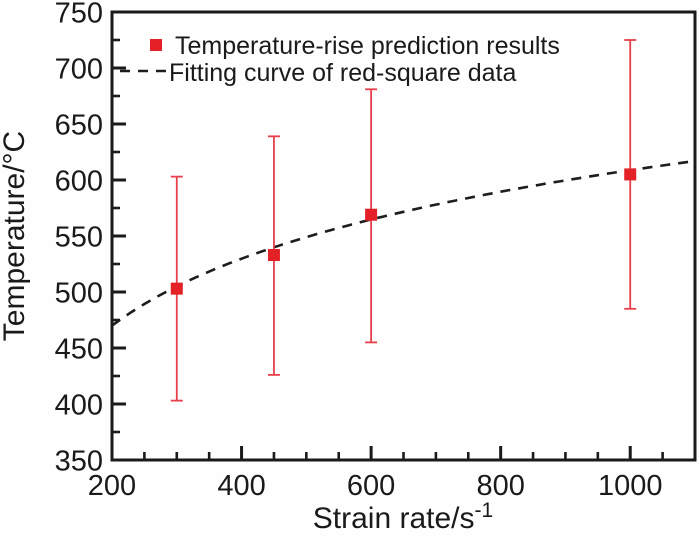  I want to click on y-tick-label: 400, so click(79, 405).